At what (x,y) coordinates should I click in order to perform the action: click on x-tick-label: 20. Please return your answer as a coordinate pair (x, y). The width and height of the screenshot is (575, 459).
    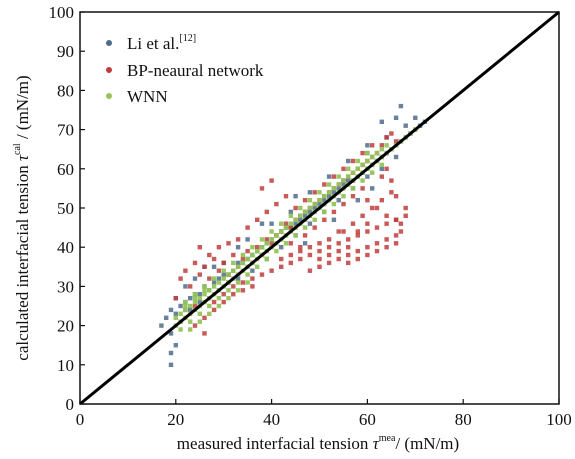
    Looking at the image, I should click on (175, 419).